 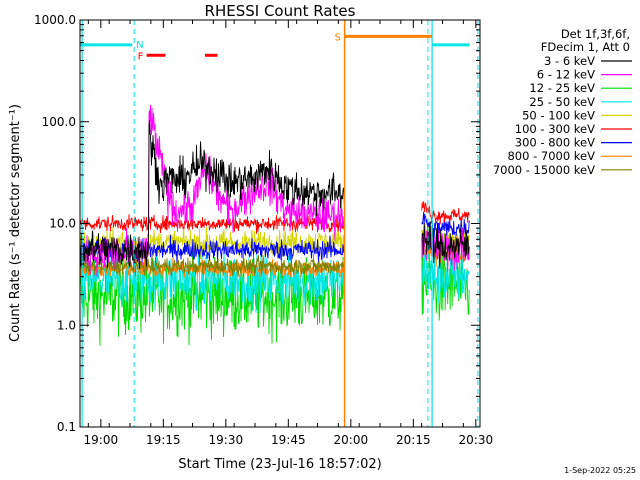 I want to click on legend-label-0: 3 - 6 keV, so click(x=569, y=61).